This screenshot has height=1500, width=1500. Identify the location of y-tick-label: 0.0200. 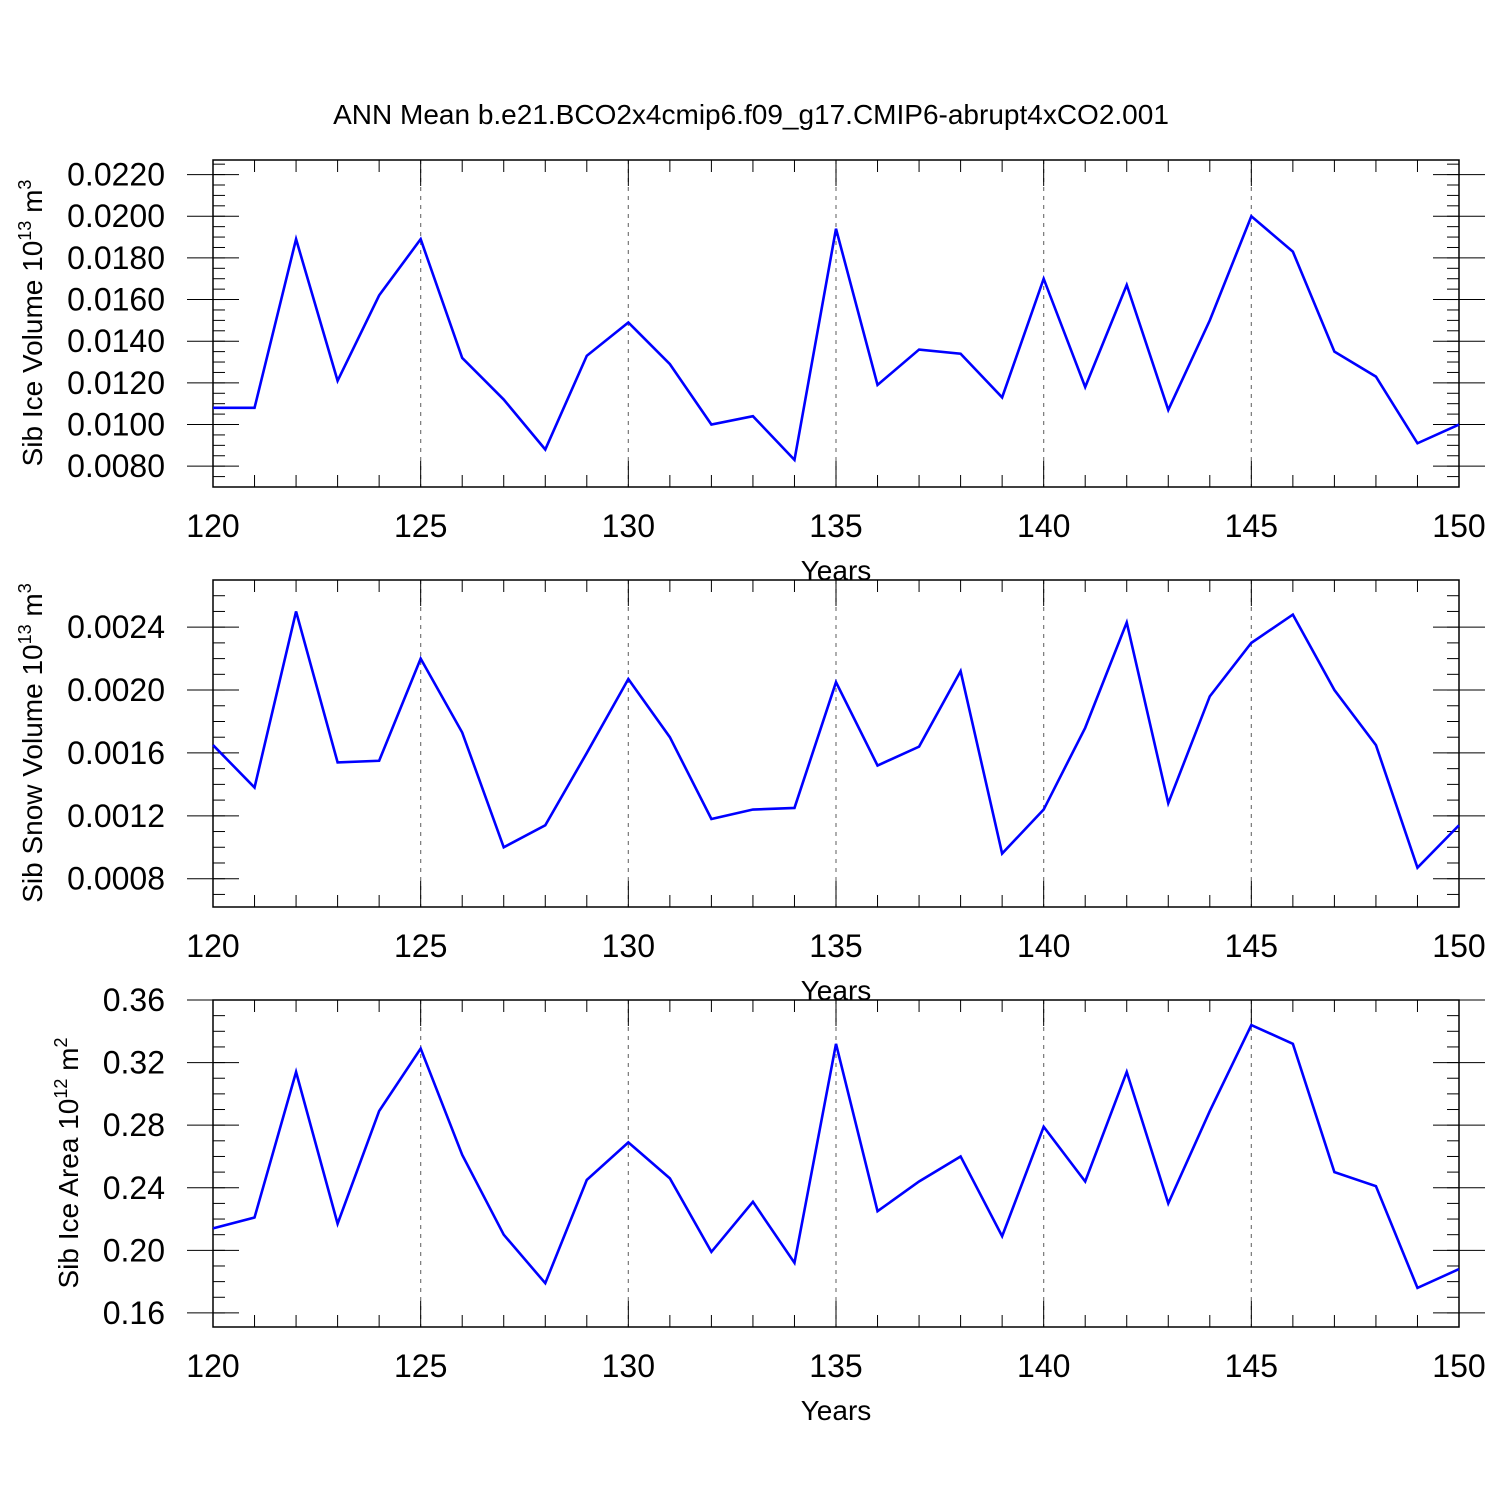
(116, 216).